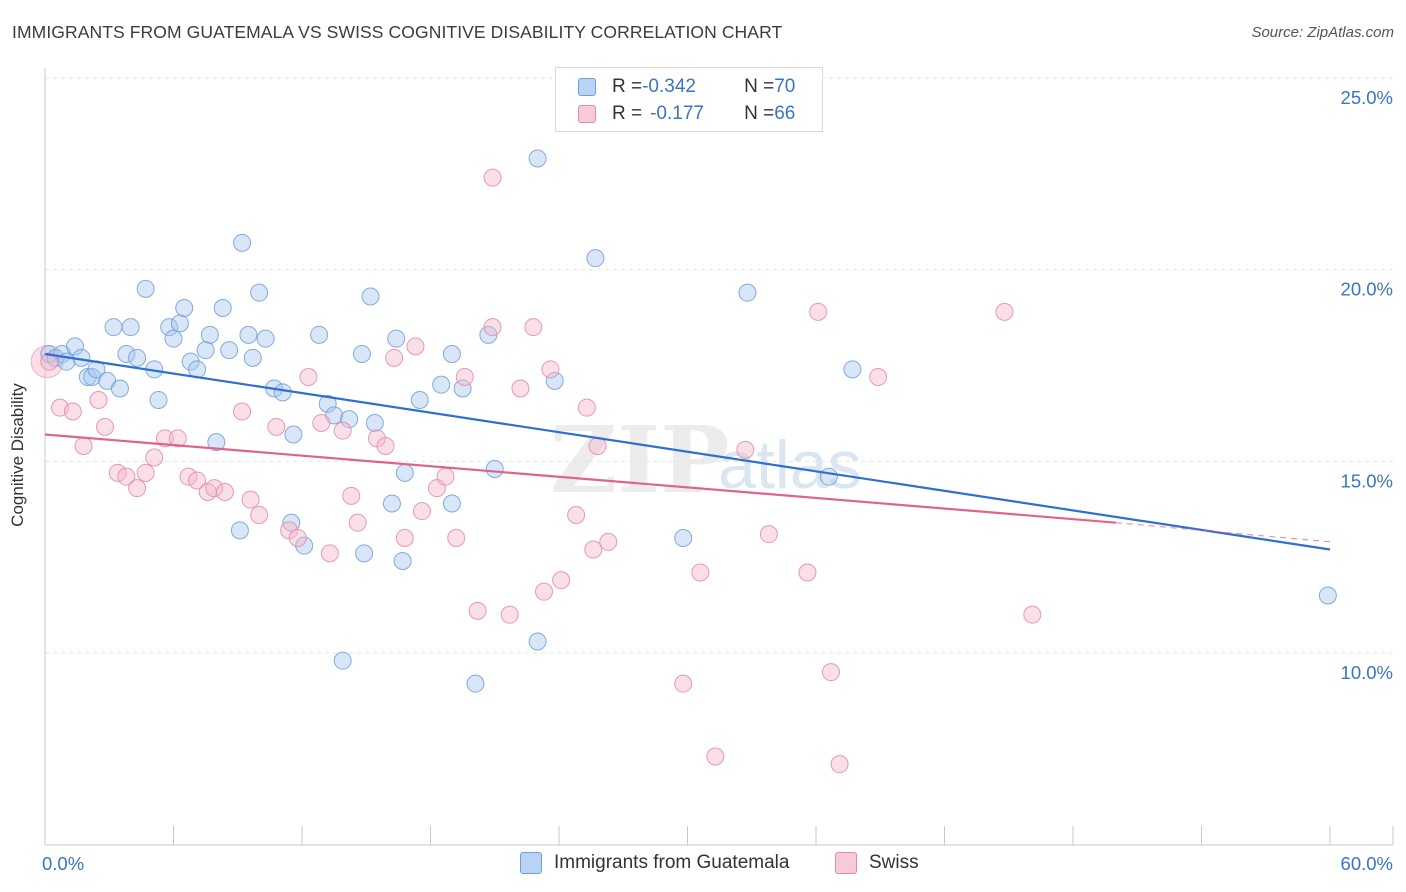 Image resolution: width=1406 pixels, height=892 pixels. What do you see at coordinates (689, 99) in the screenshot?
I see `correlation-legend: R = -0.342 N = 70 R = -0.177 N = 66` at bounding box center [689, 99].